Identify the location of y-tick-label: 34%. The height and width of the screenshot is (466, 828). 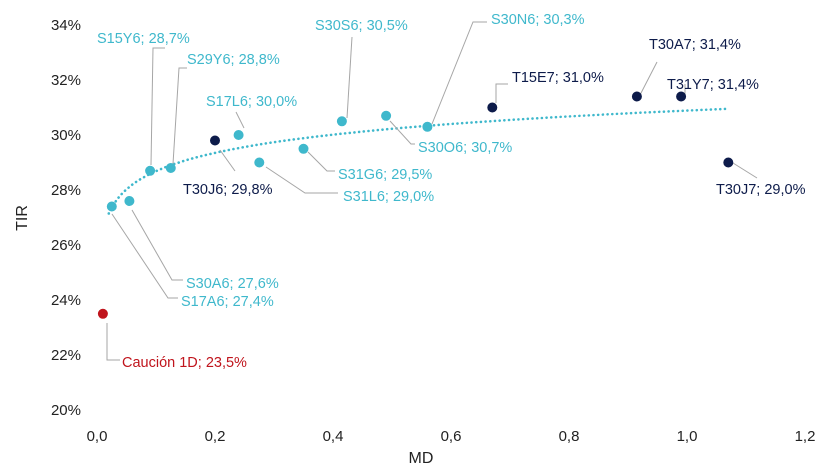
(66, 25).